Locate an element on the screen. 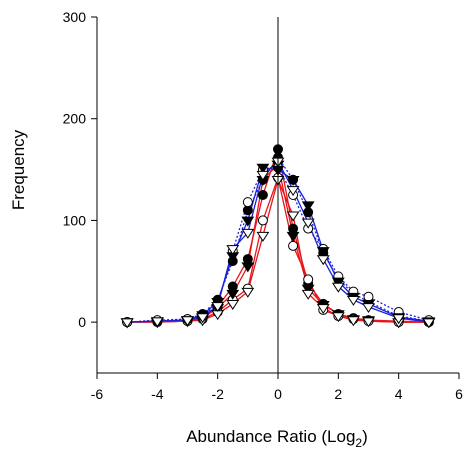 This screenshot has height=462, width=465. x-tick-label: 2 is located at coordinates (338, 394).